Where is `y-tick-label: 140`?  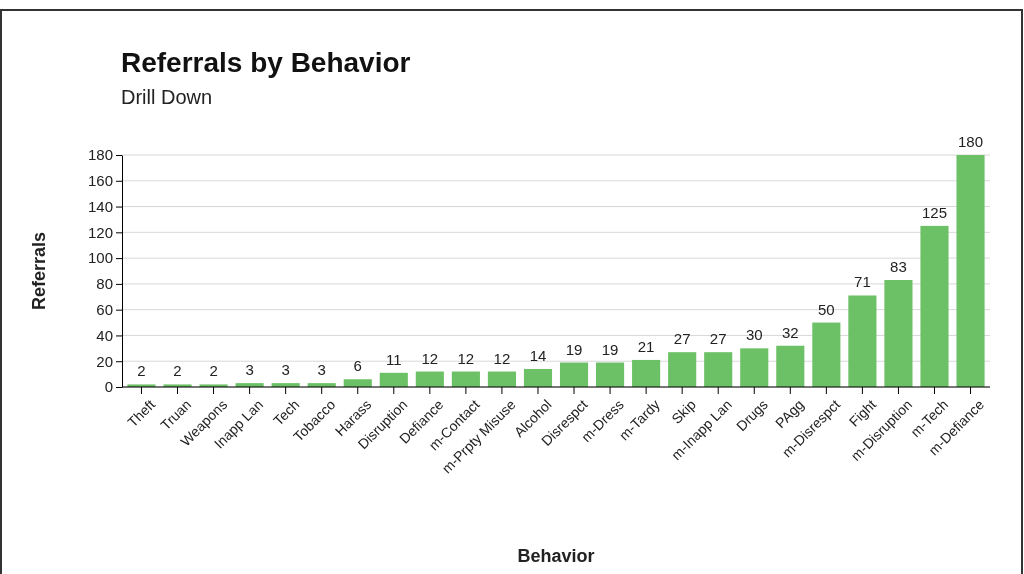
y-tick-label: 140 is located at coordinates (100, 206).